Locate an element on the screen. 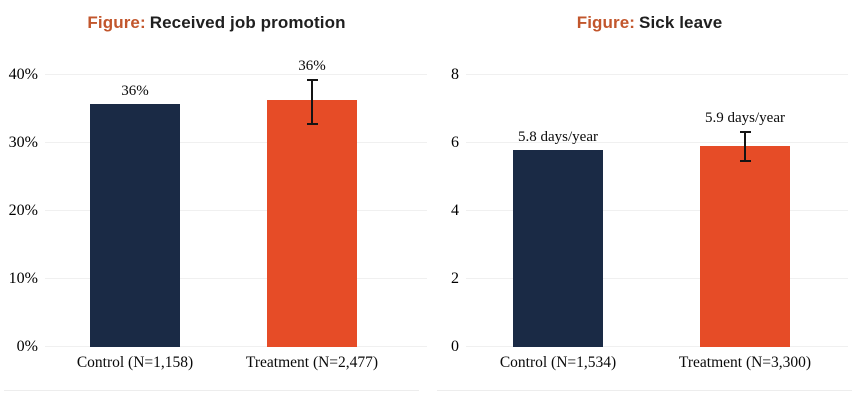 The image size is (866, 406). y-axis-tick-label: 0% is located at coordinates (27, 346).